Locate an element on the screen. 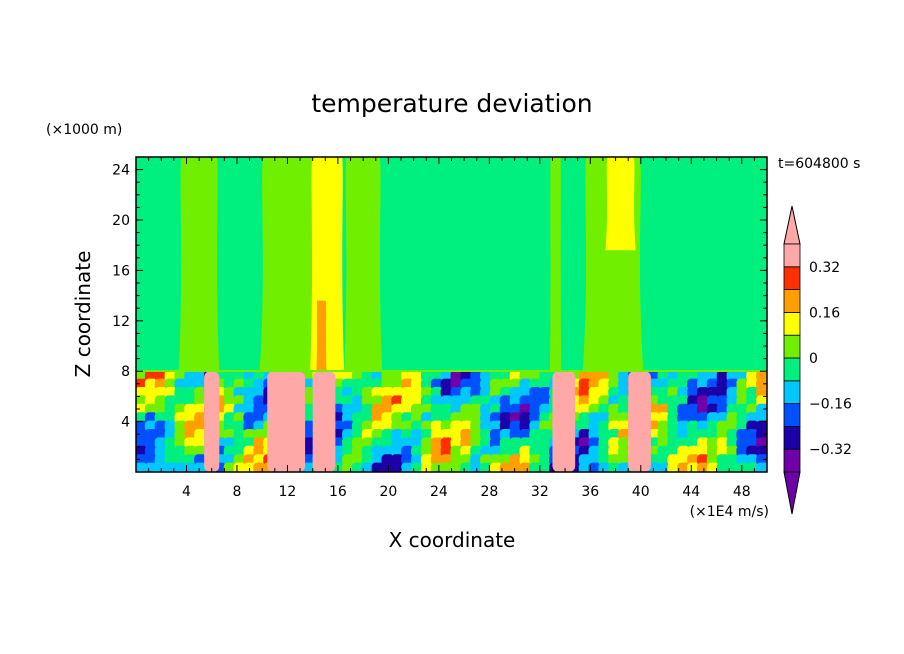  y-tick-label: 20 is located at coordinates (121, 221).